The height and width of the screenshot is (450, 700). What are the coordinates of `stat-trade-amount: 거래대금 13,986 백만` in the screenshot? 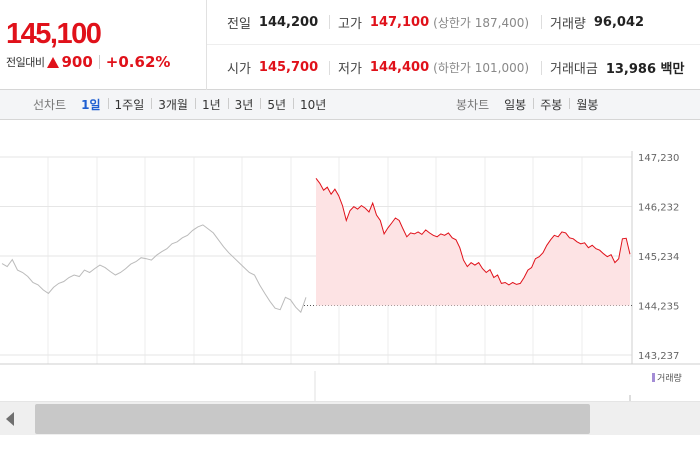 It's located at (613, 68).